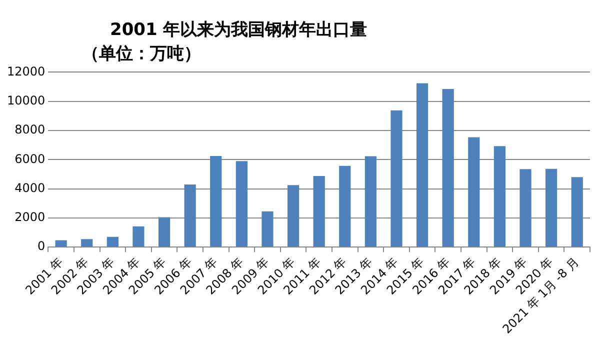 This screenshot has height=340, width=608. What do you see at coordinates (30, 217) in the screenshot?
I see `y-tick-label: 2000` at bounding box center [30, 217].